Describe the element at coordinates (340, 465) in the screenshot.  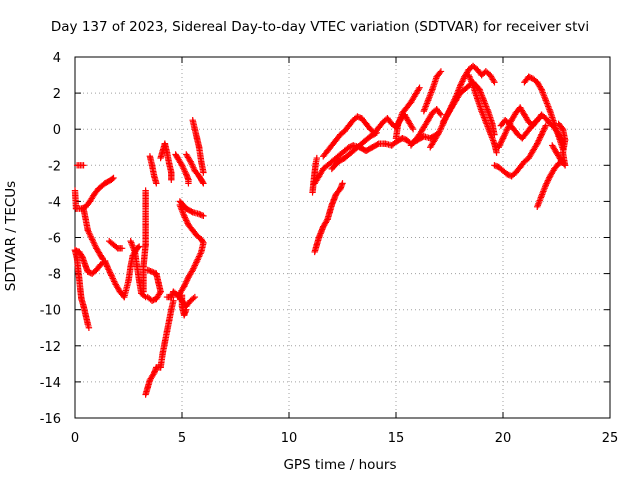
I see `x-axis-label: GPS time / hours` at that location.